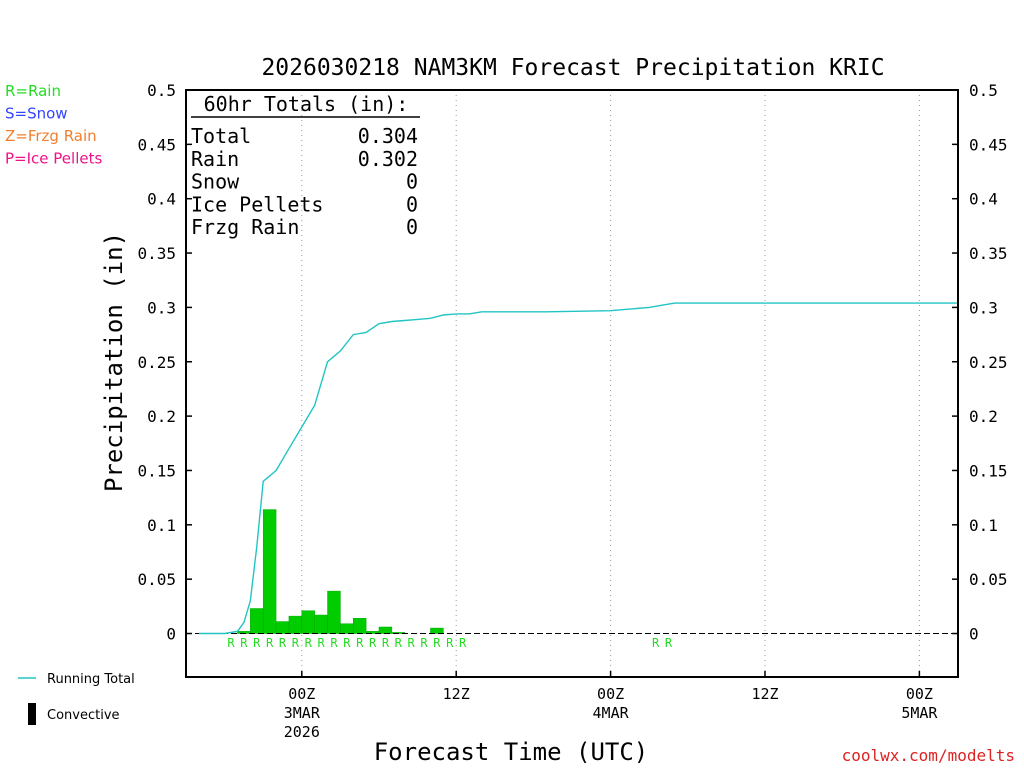 The image size is (1024, 768). Describe the element at coordinates (156, 253) in the screenshot. I see `y-tick-label-left: 0.35` at that location.